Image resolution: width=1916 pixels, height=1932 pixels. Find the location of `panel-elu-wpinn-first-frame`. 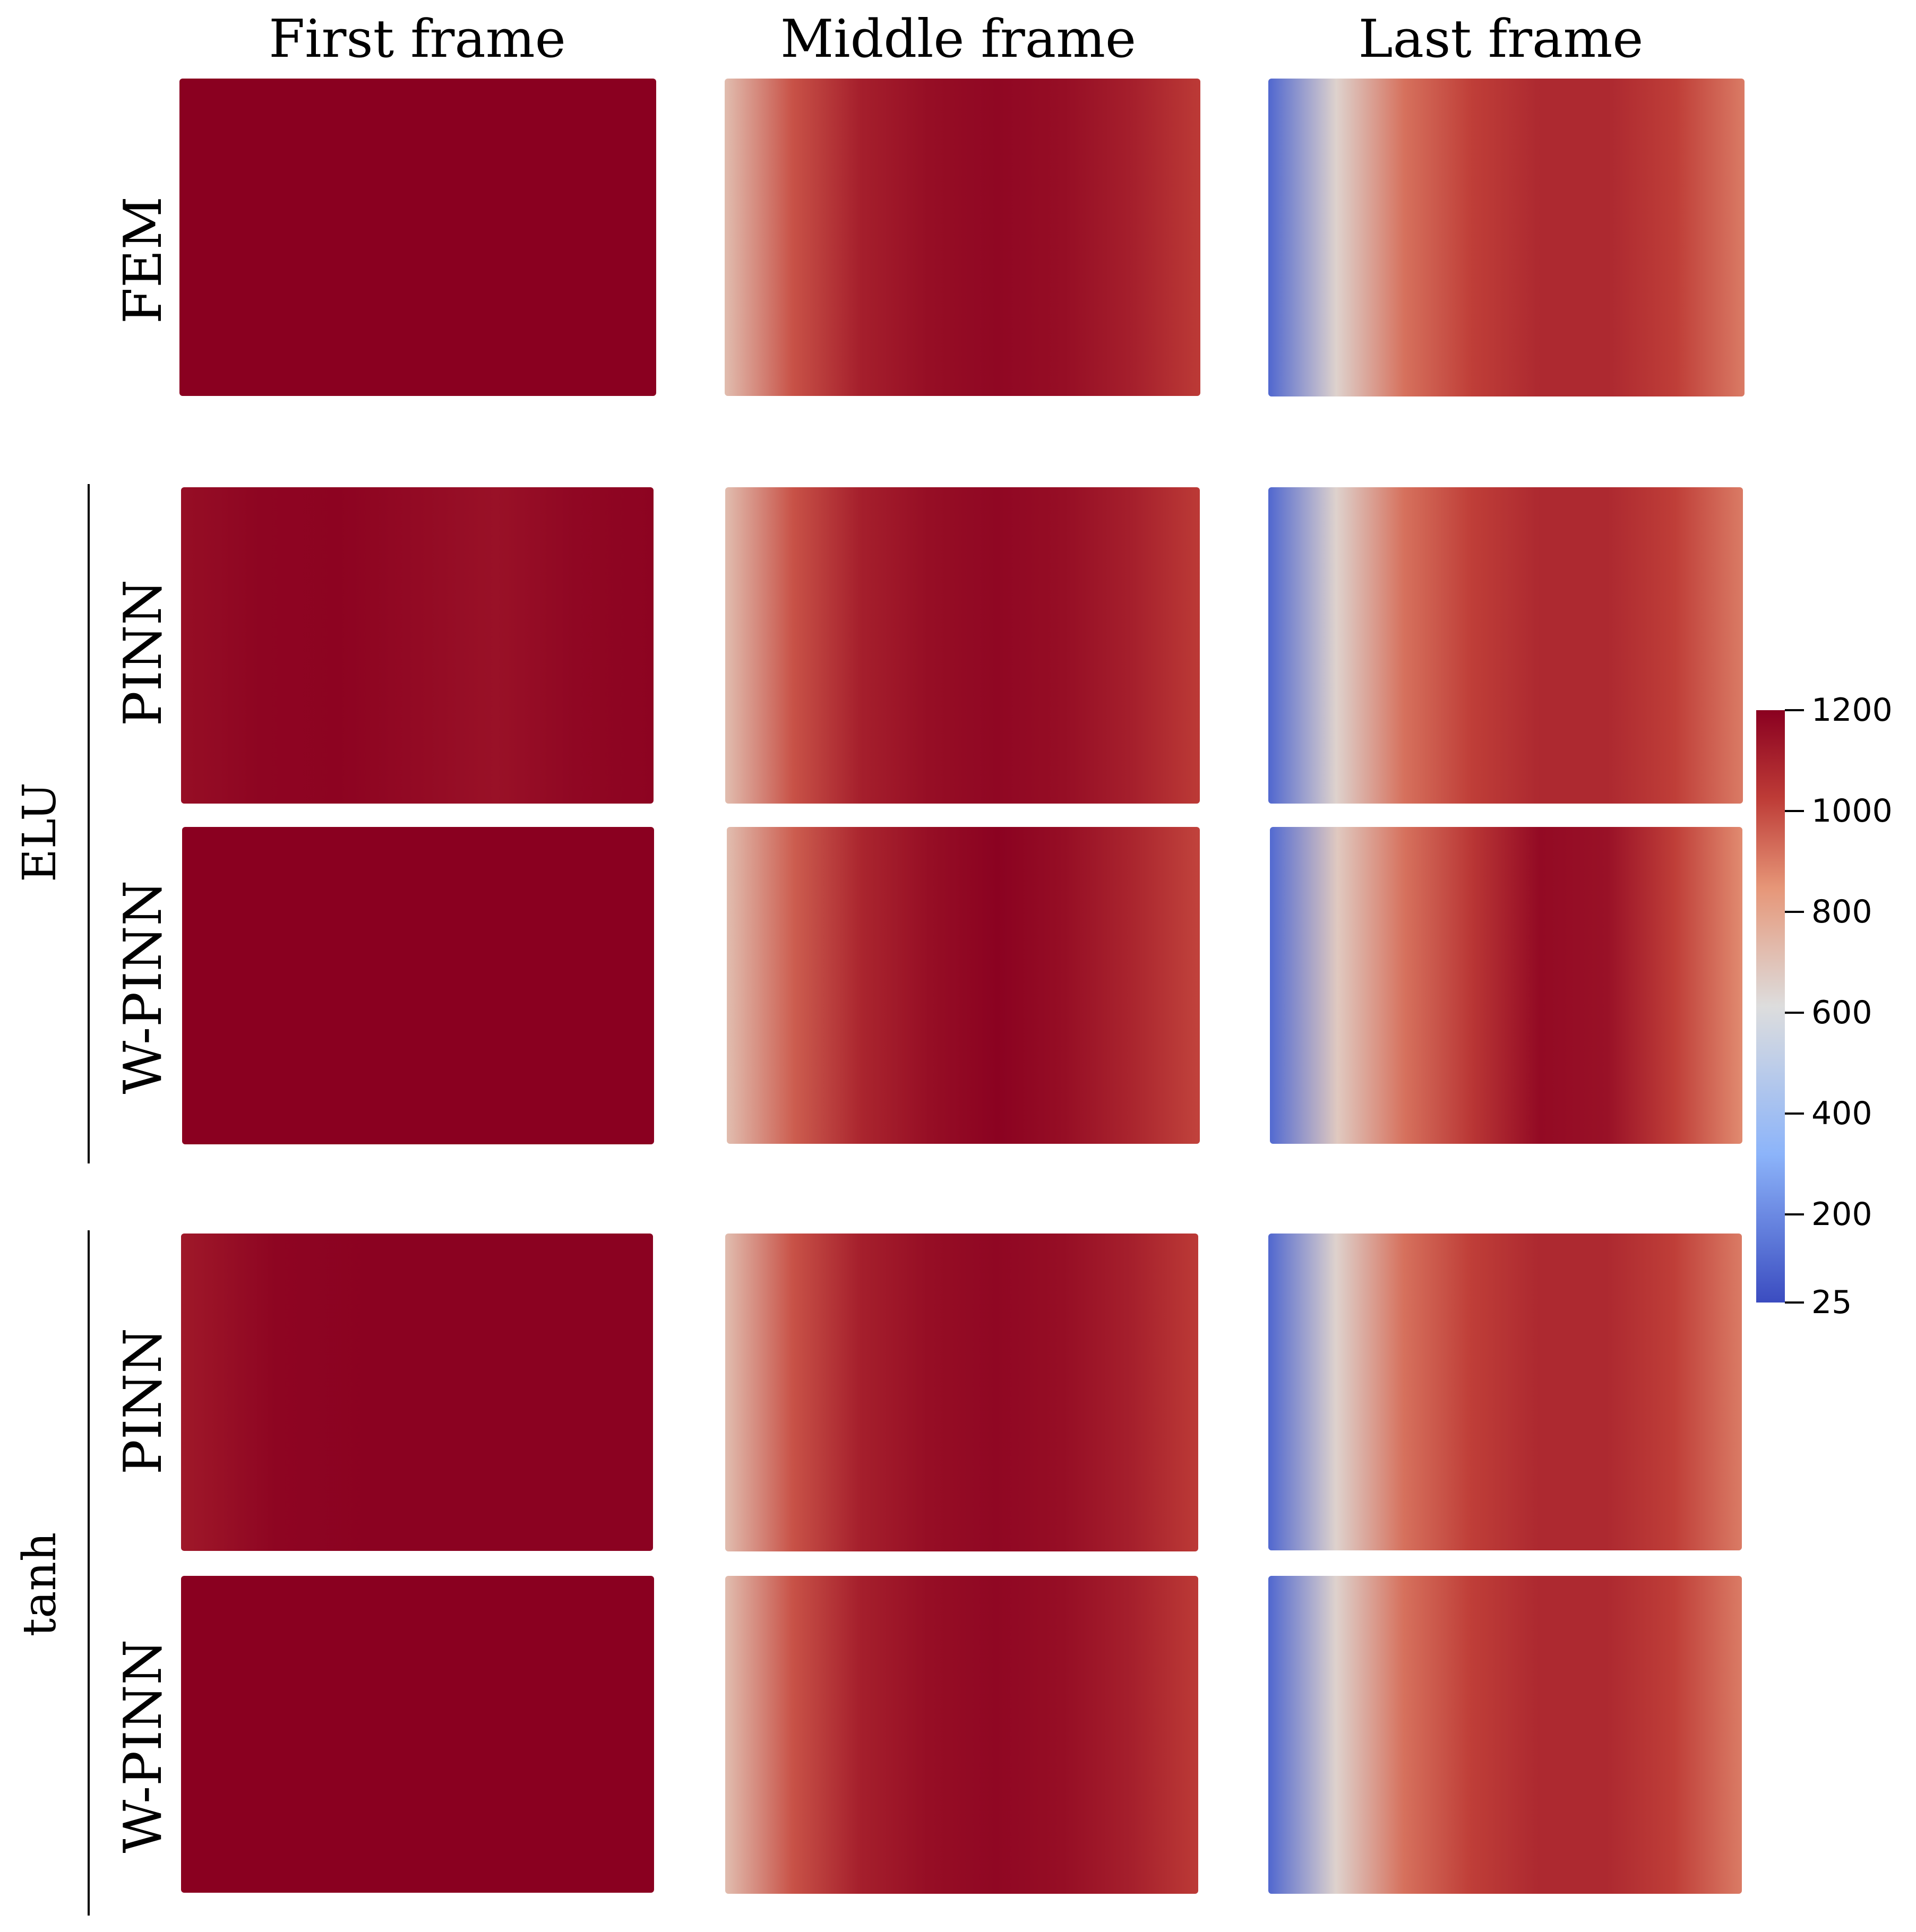

panel-elu-wpinn-first-frame is located at coordinates (418, 985).